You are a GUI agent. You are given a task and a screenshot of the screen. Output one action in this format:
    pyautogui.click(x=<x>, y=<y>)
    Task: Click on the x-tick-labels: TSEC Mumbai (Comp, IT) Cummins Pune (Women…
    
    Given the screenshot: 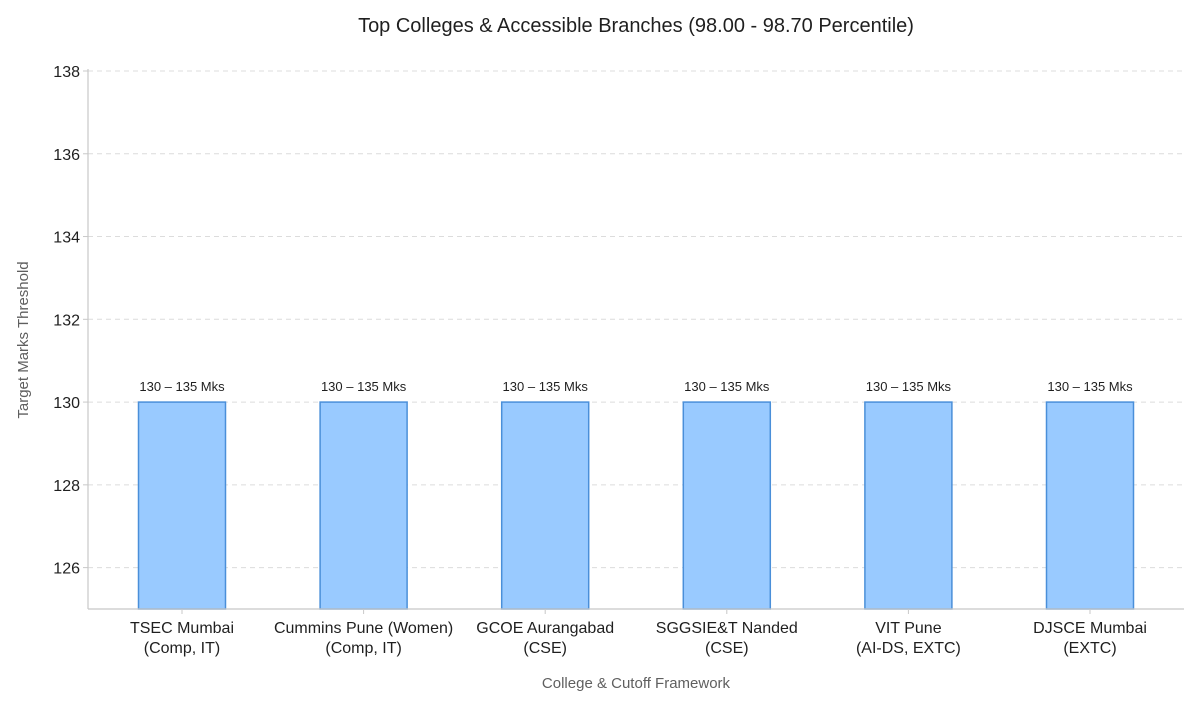 What is the action you would take?
    pyautogui.click(x=638, y=638)
    